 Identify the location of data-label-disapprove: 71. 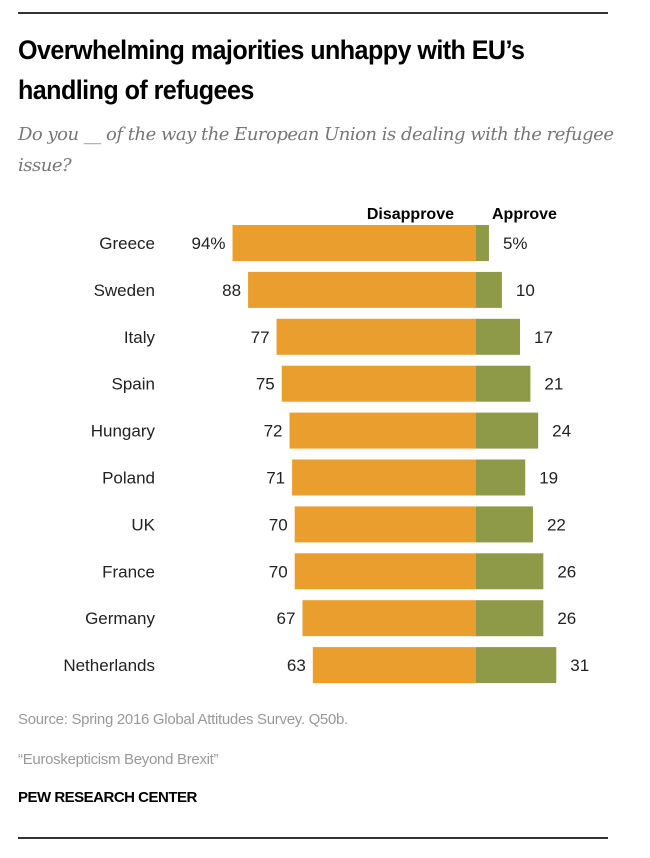
(275, 478).